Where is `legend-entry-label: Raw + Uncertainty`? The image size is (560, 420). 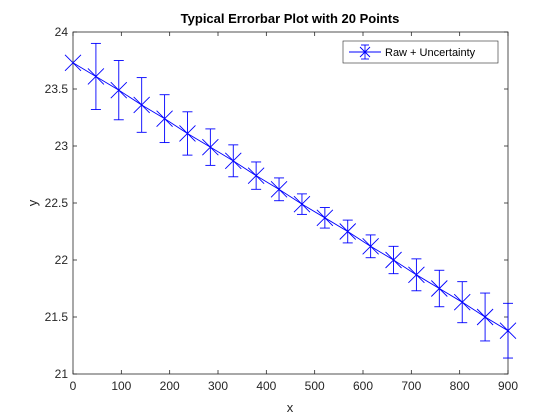 legend-entry-label: Raw + Uncertainty is located at coordinates (430, 53).